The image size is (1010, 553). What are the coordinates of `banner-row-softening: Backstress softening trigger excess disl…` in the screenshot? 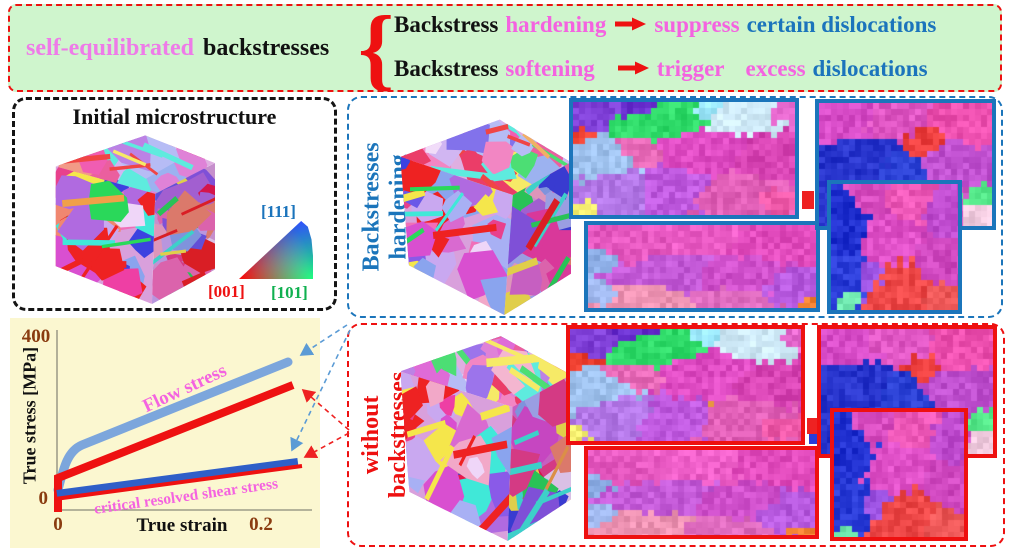 It's located at (665, 69).